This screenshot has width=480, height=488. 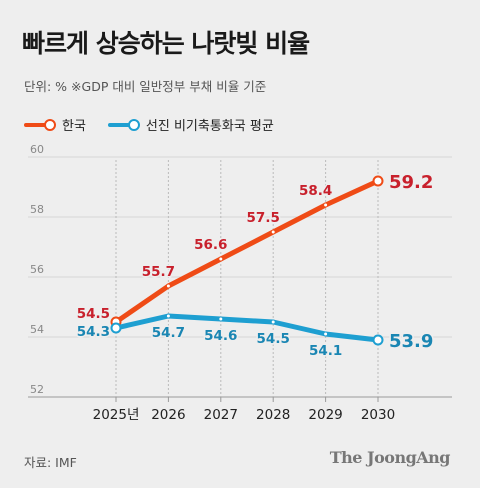 What do you see at coordinates (37, 329) in the screenshot?
I see `y-tick-label-54: 54` at bounding box center [37, 329].